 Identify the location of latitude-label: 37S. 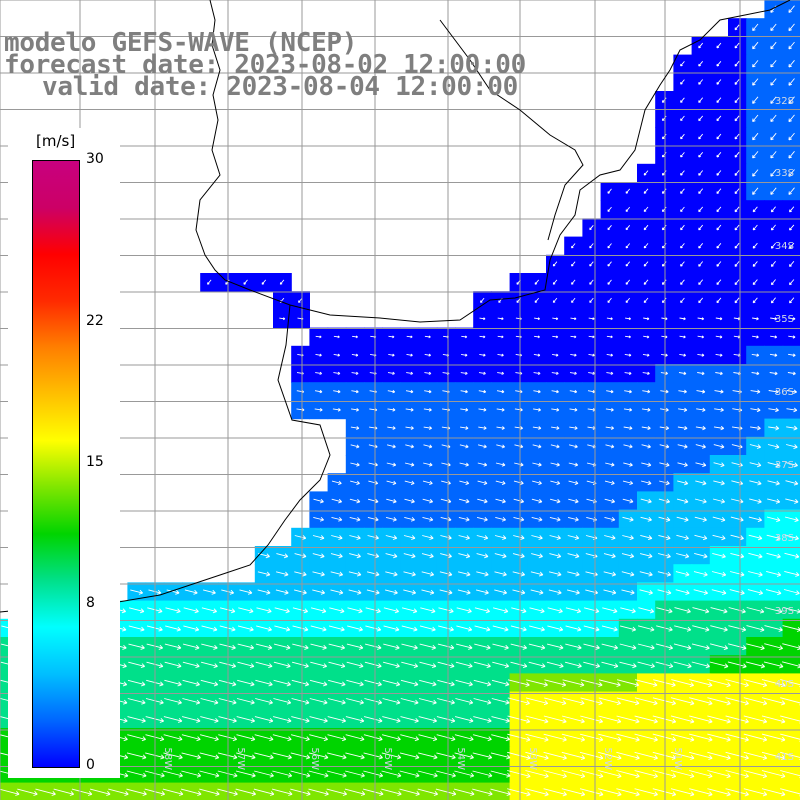
(784, 465).